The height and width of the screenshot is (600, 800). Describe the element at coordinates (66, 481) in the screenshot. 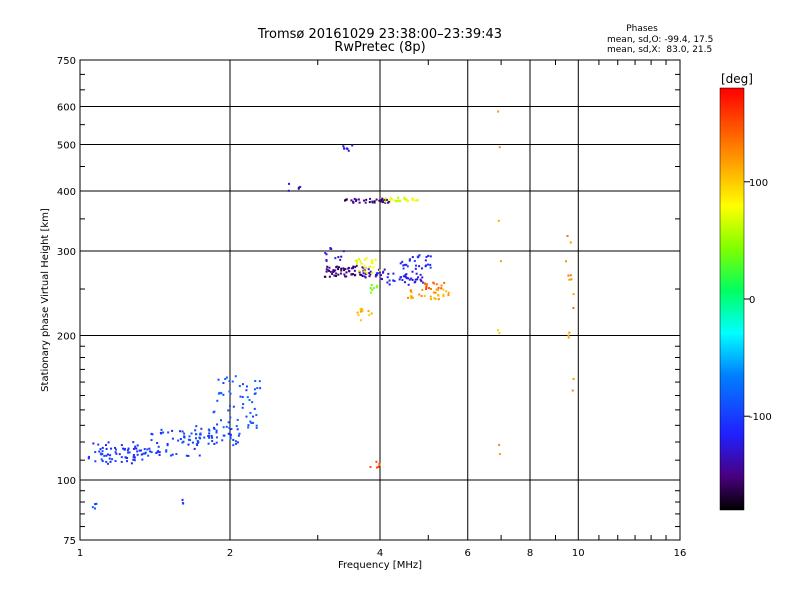

I see `y-tick-label: 100` at that location.